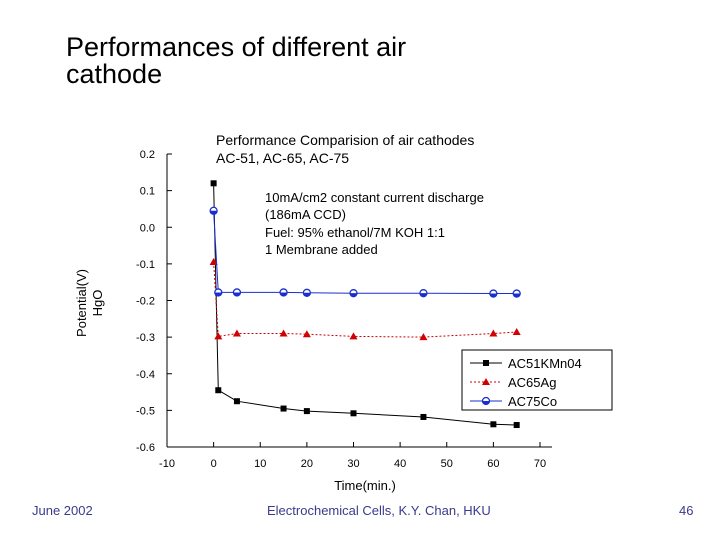  What do you see at coordinates (214, 464) in the screenshot?
I see `x-tick-label: 0` at bounding box center [214, 464].